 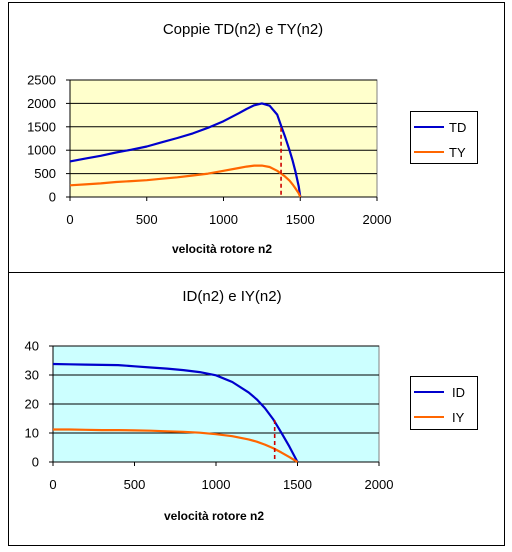 I want to click on chart-2-series, so click(x=175, y=412).